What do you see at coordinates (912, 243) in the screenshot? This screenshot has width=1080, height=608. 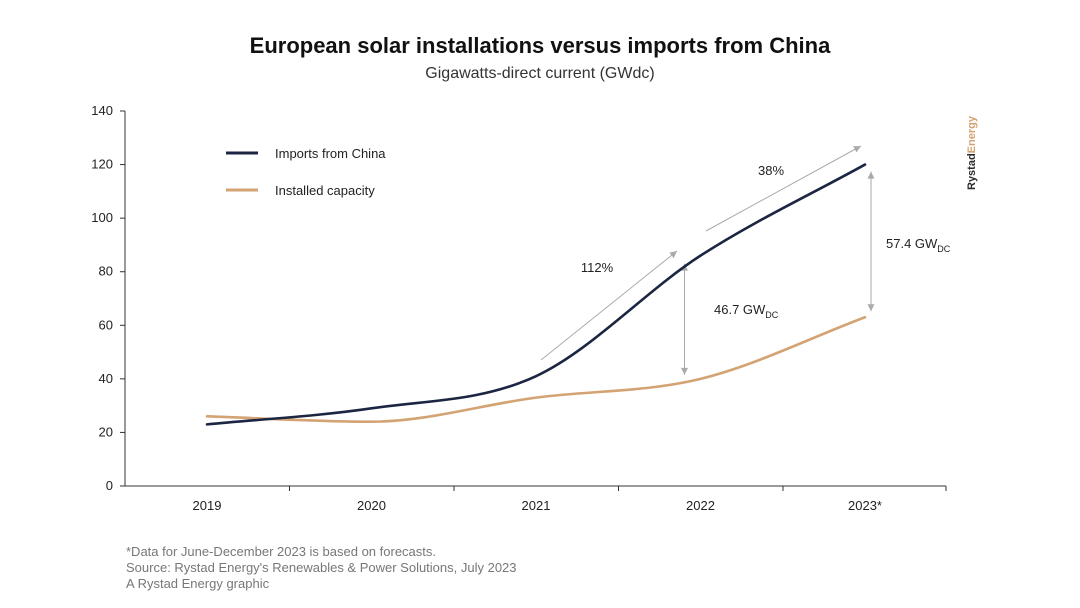 I see `gap-value-2023: 57.4 GW` at bounding box center [912, 243].